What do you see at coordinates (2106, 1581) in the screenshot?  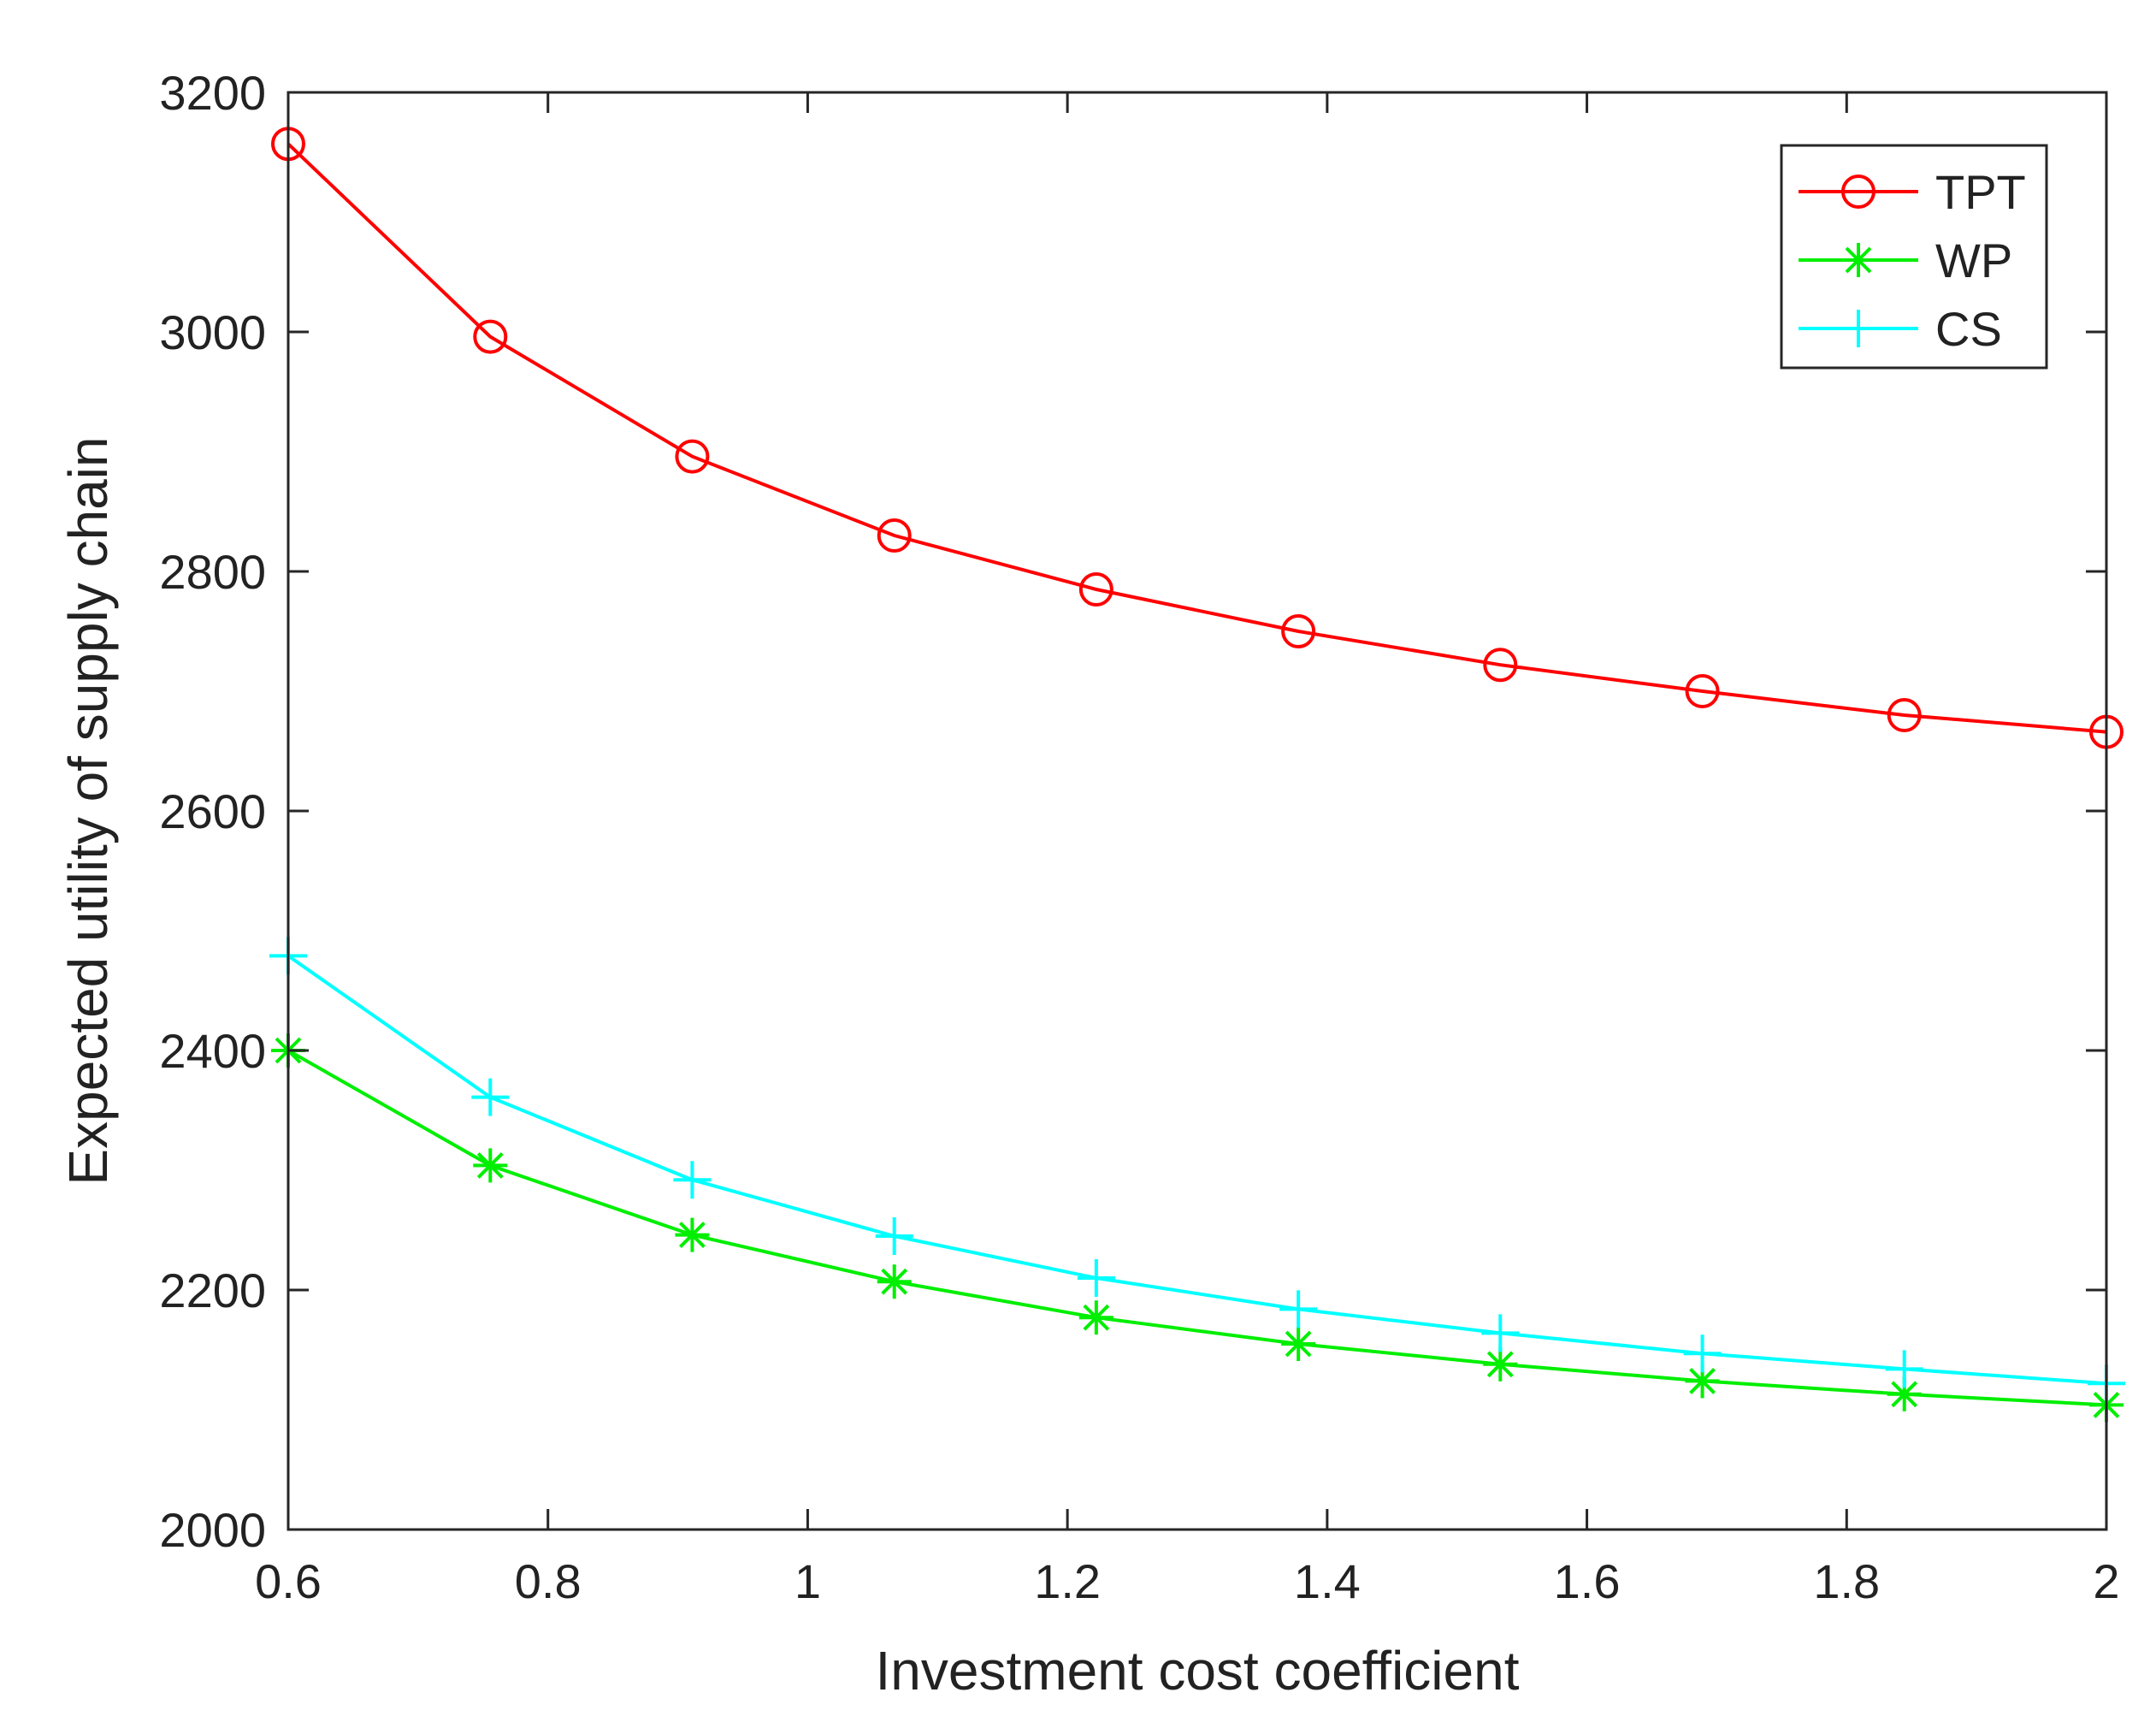 I see `x-tick-label: 2` at bounding box center [2106, 1581].